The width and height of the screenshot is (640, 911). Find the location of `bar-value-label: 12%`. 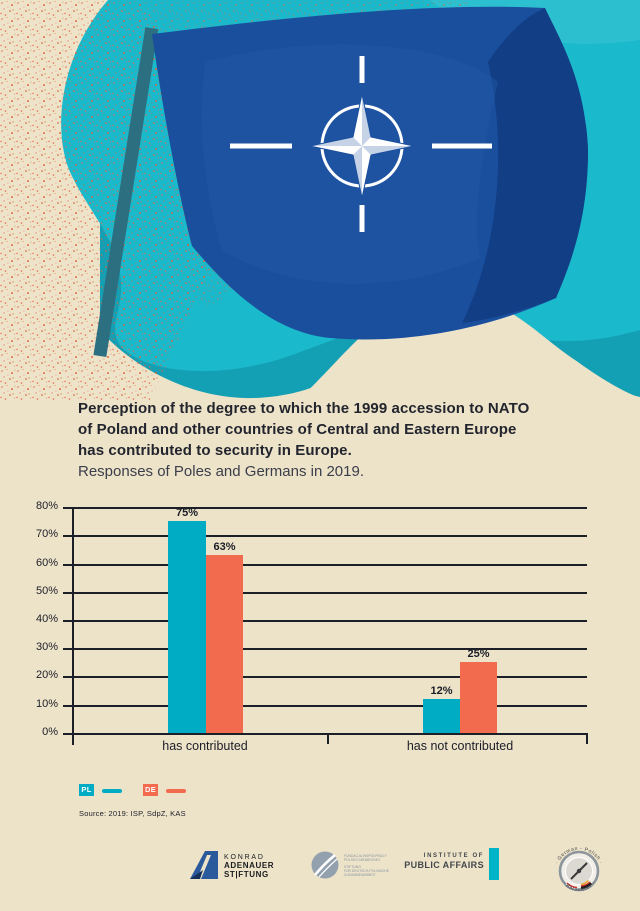

bar-value-label: 12% is located at coordinates (441, 691).